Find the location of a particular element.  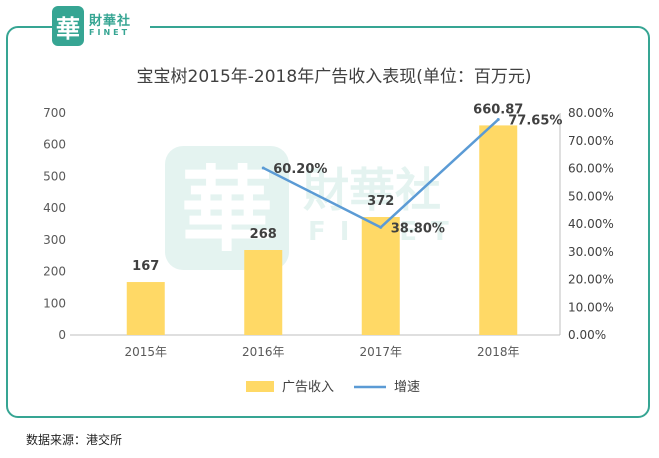

logo-en: FINET is located at coordinates (110, 32).